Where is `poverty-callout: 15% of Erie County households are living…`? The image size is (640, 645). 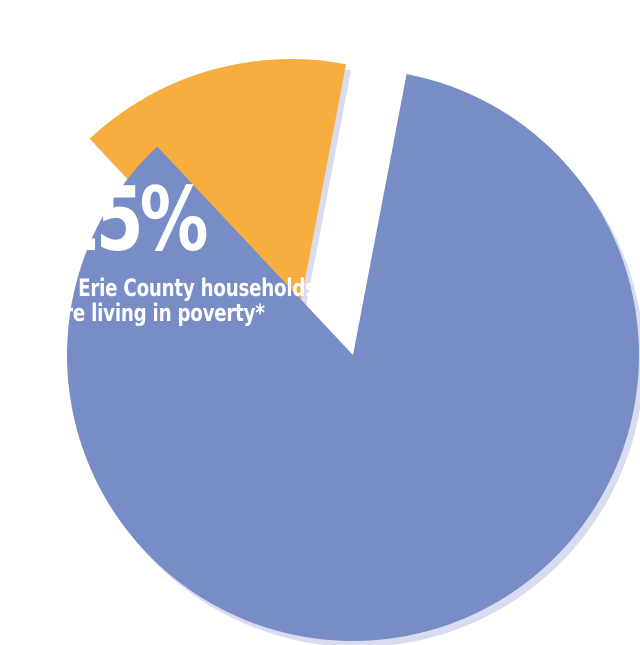 poverty-callout: 15% of Erie County households are living… is located at coordinates (225, 251).